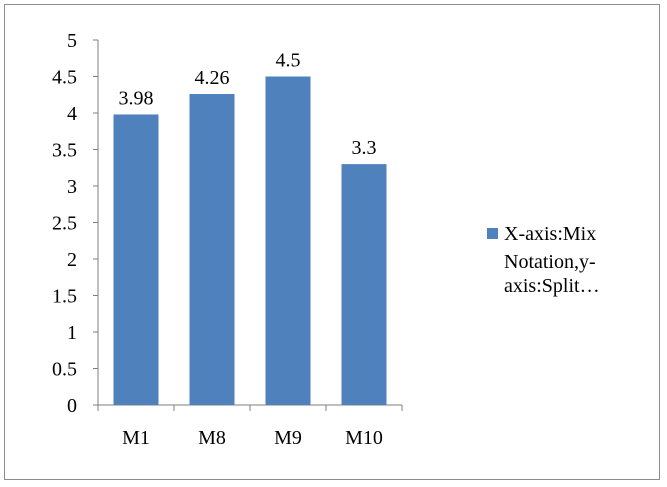  I want to click on y-tick-labels: 0 0.5 1 1.5 2 2.5 3 3.5 4 4.5 5, so click(64, 223).